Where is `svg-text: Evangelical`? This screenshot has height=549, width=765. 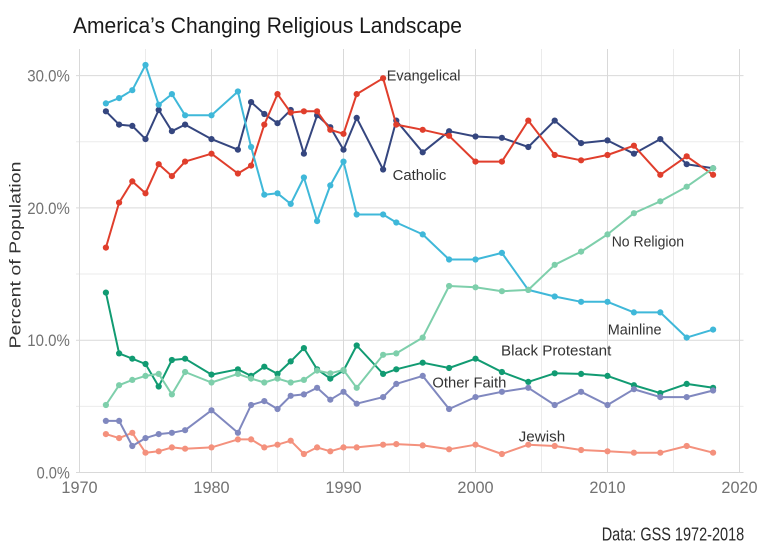
svg-text: Evangelical is located at coordinates (424, 76).